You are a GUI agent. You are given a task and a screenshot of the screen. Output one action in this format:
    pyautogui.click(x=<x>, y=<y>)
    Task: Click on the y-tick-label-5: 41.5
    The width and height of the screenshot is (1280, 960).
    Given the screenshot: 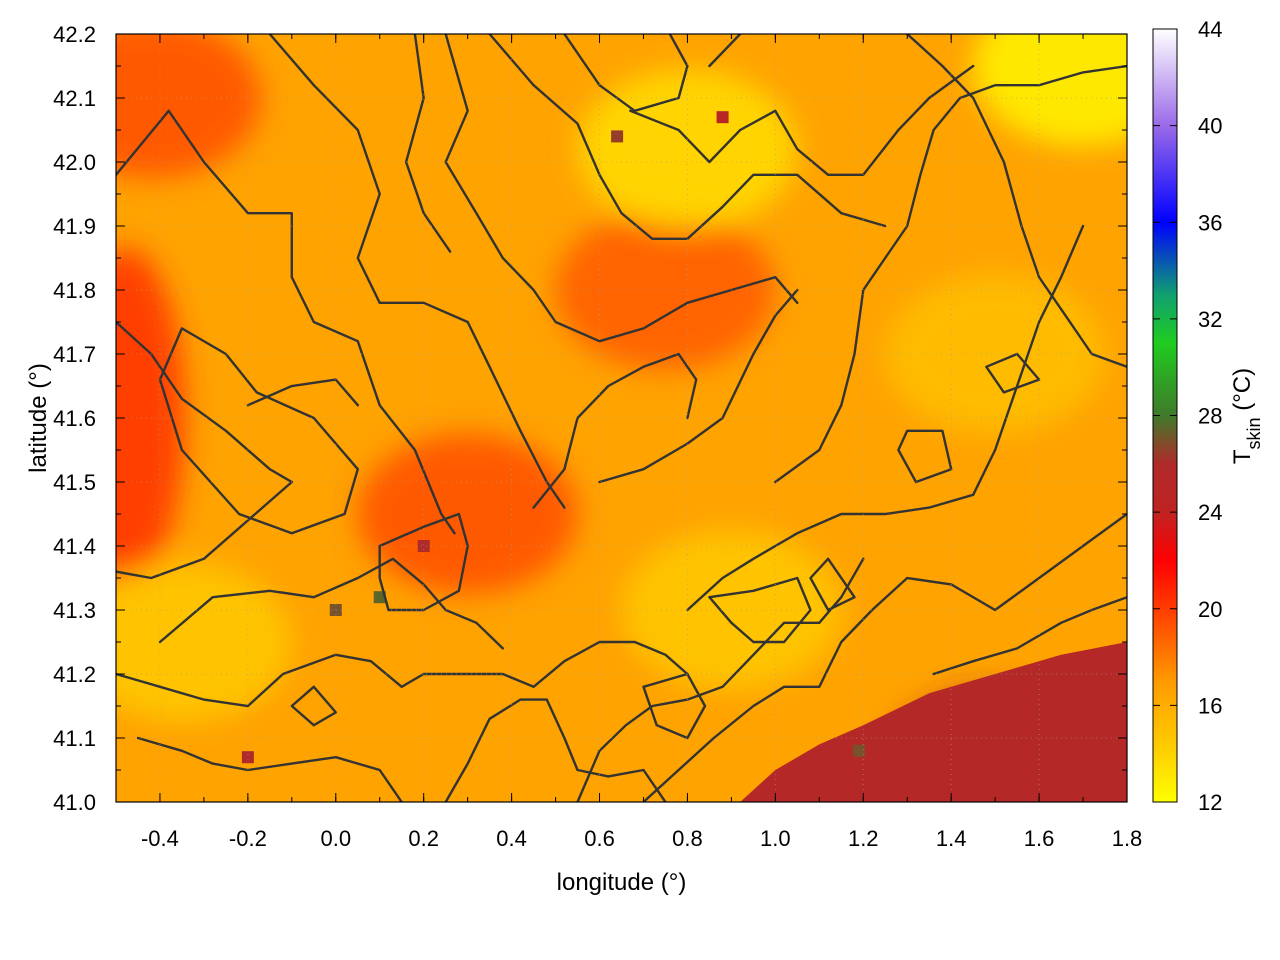 What is the action you would take?
    pyautogui.click(x=74, y=482)
    